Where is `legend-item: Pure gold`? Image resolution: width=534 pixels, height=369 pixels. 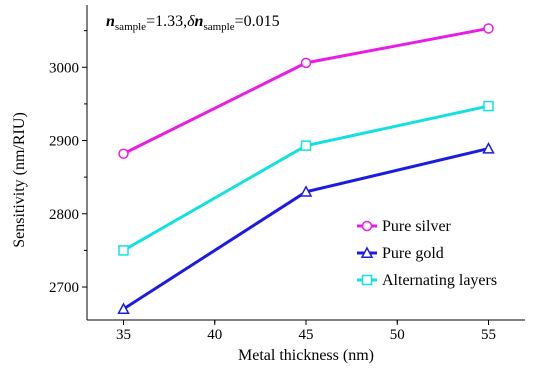
legend-item: Pure gold is located at coordinates (400, 253).